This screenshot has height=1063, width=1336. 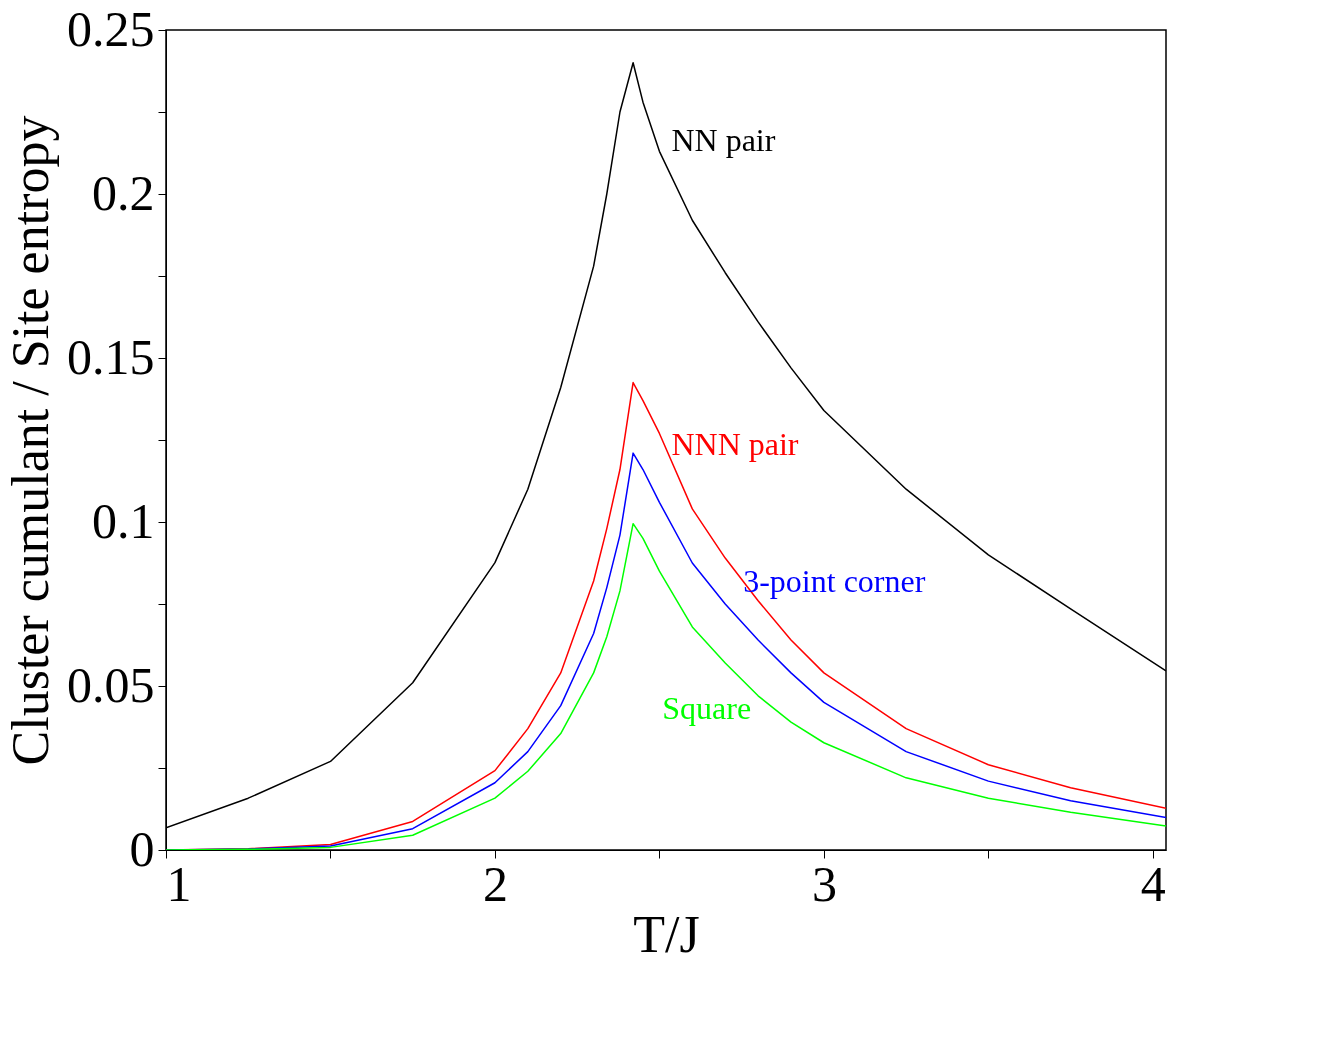 I want to click on series-label: Square, so click(x=707, y=707).